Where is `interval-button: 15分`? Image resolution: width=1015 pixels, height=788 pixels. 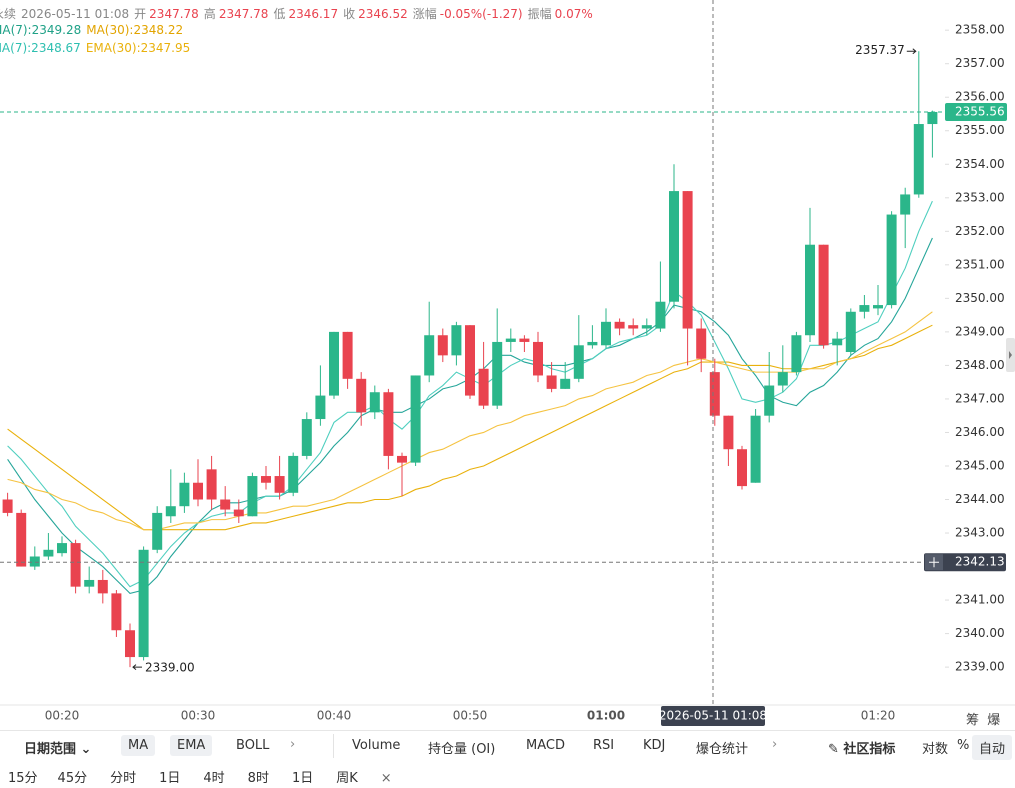 interval-button: 15分 is located at coordinates (23, 778).